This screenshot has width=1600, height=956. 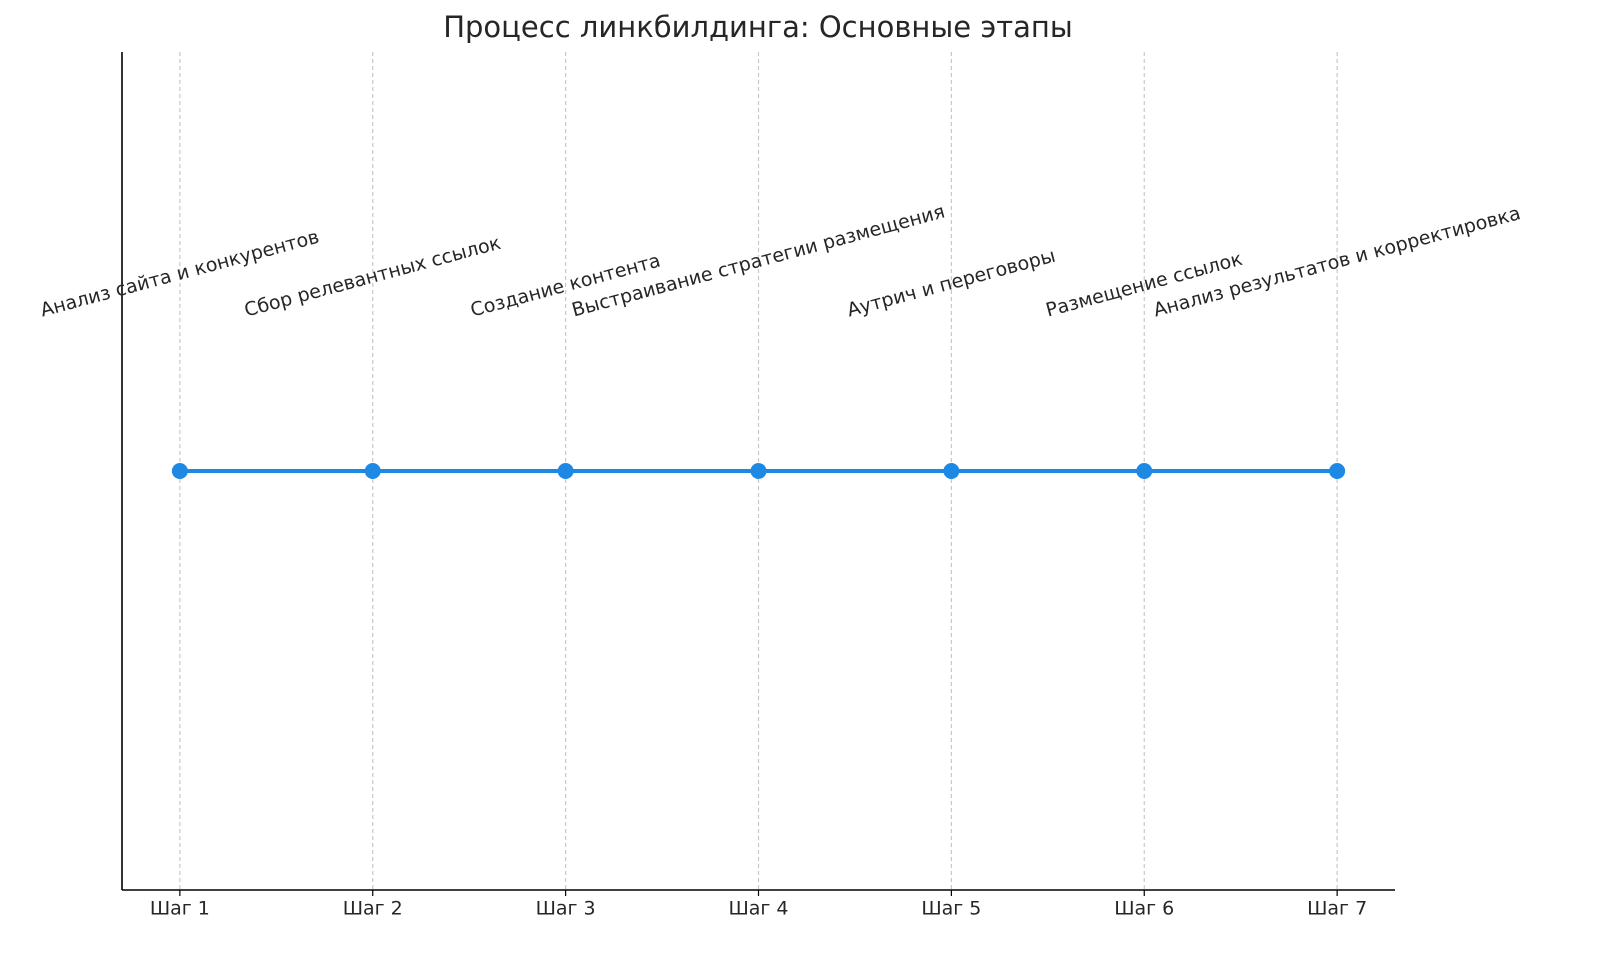 I want to click on x-tick-label: Шаг 2, so click(x=373, y=909).